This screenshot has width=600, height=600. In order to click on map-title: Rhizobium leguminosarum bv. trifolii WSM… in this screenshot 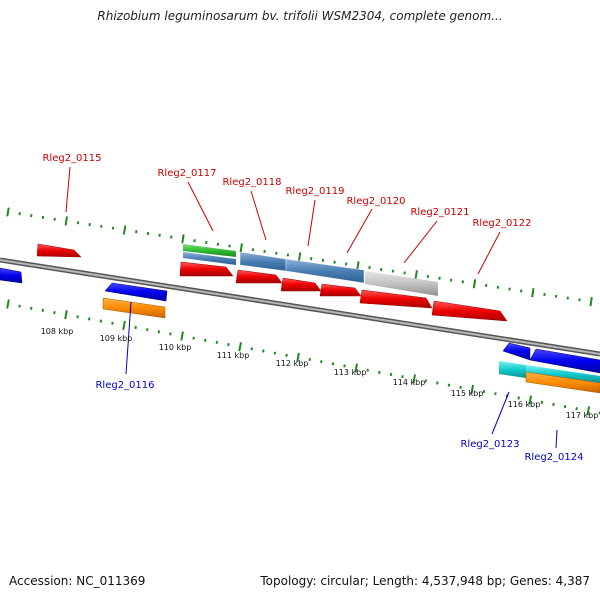, I will do `click(300, 16)`.